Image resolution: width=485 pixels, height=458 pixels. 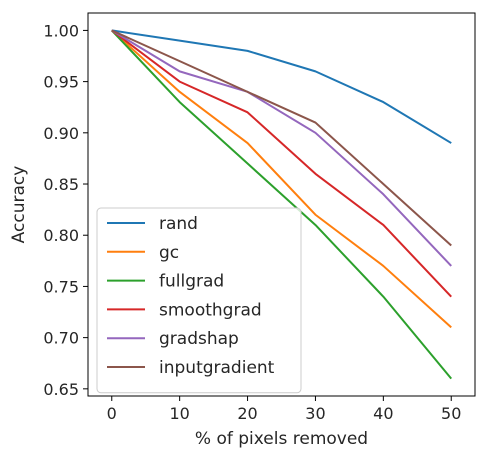 What do you see at coordinates (61, 235) in the screenshot?
I see `y-tick-label: 0.80` at bounding box center [61, 235].